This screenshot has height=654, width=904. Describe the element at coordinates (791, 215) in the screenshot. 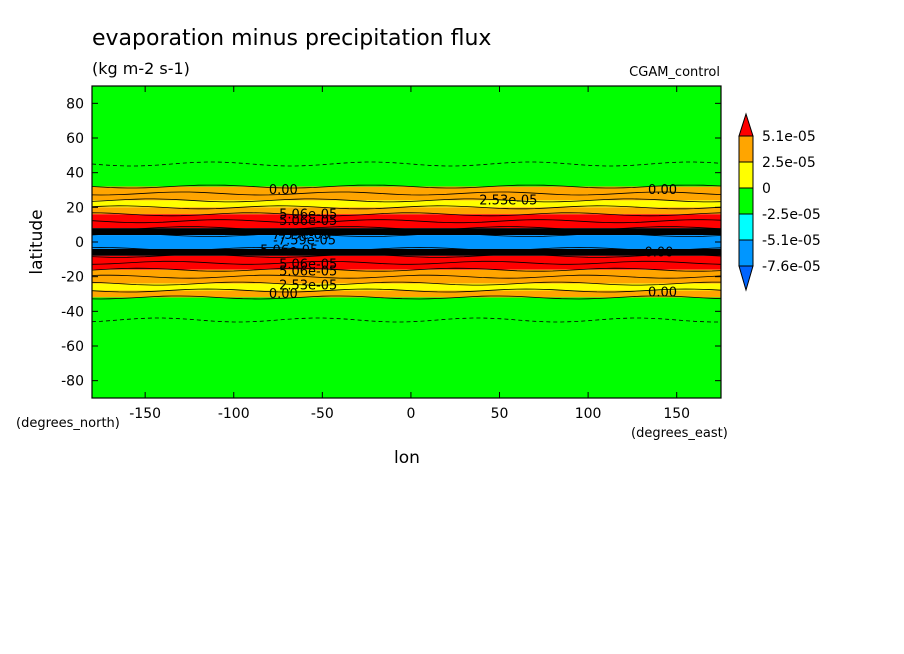

I see `colorbar-label-3: -2.5e-05` at that location.